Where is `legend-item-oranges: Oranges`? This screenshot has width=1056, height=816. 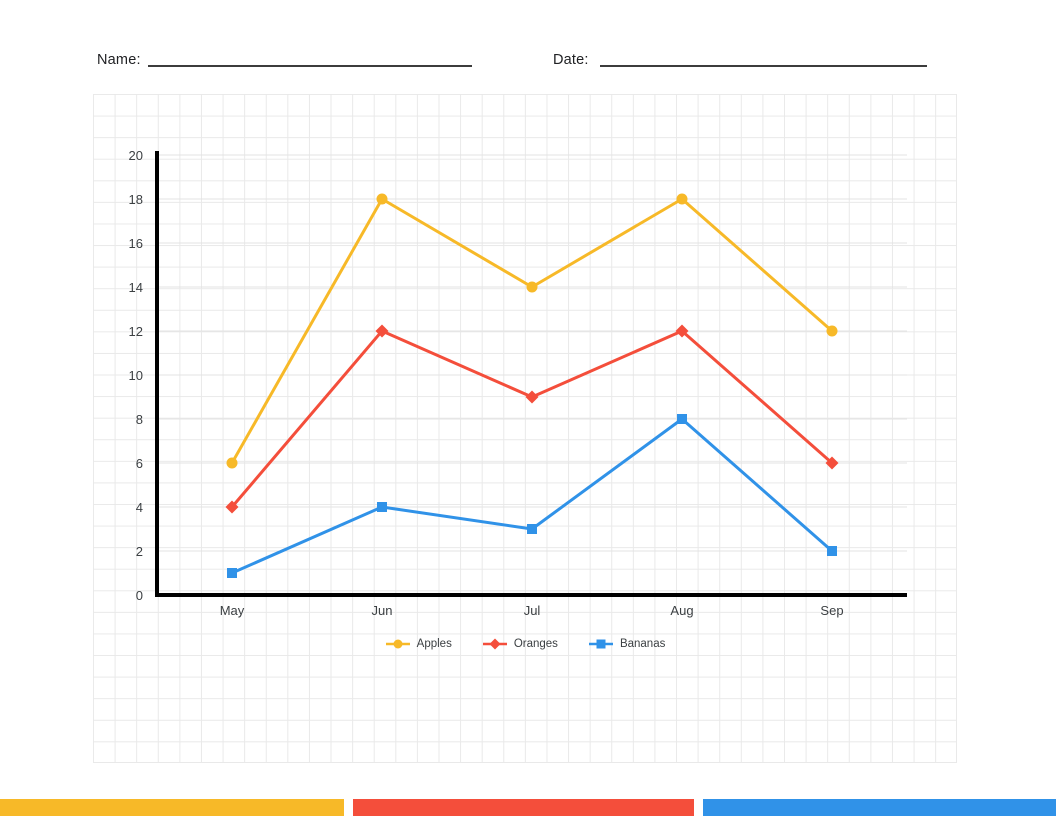
legend-item-oranges: Oranges is located at coordinates (520, 644).